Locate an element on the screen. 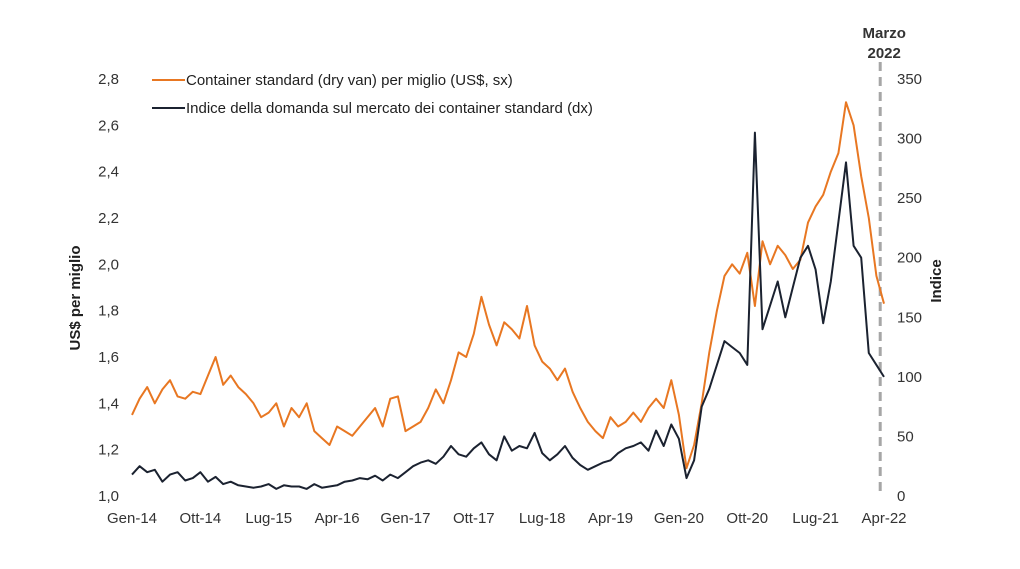 This screenshot has height=569, width=1020. x-tick-label: Apr-19 is located at coordinates (610, 518).